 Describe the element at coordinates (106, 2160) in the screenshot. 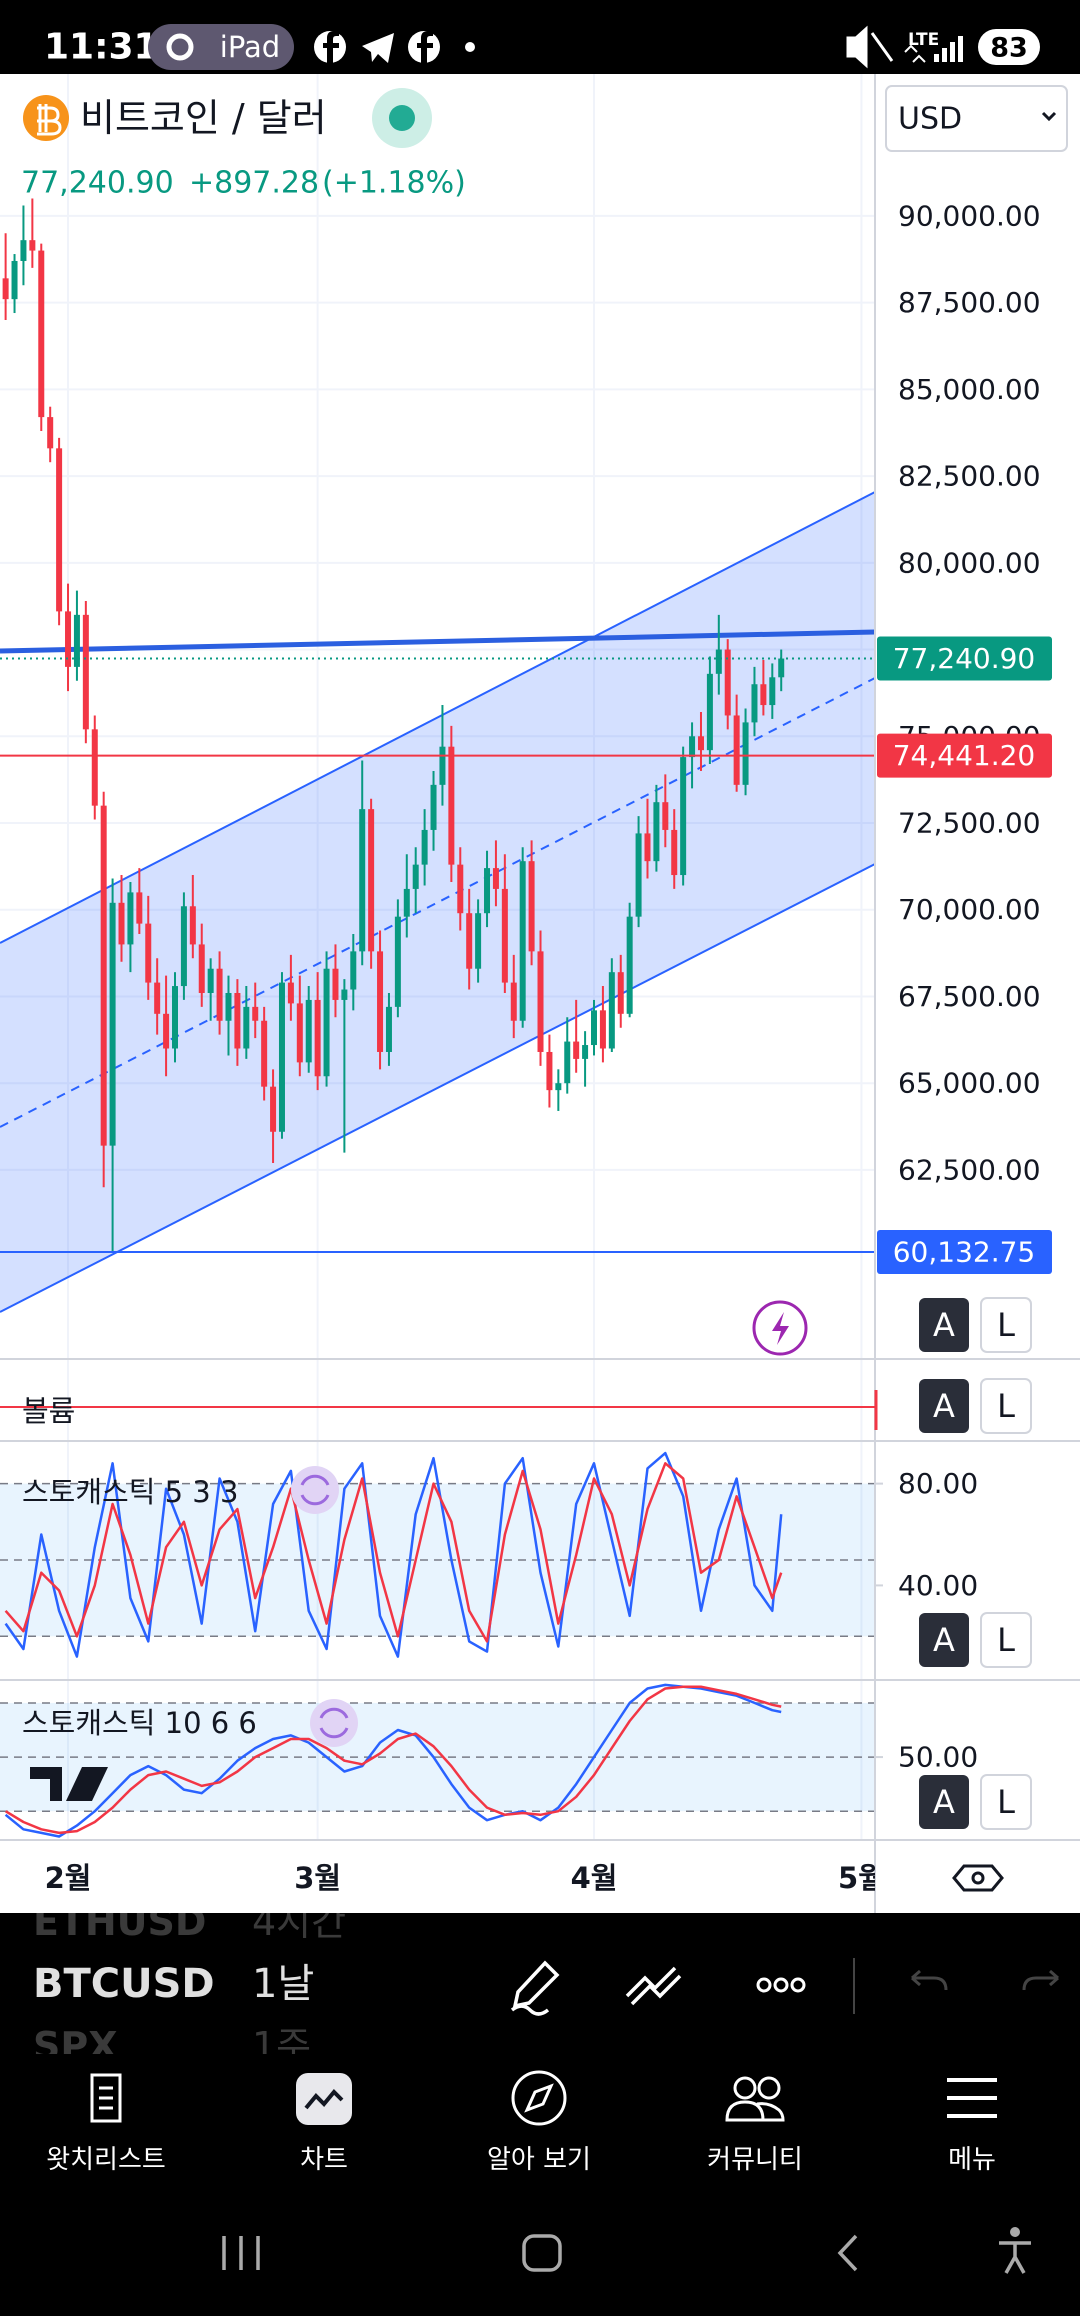

I see `nav-label: 왓치리스트` at that location.